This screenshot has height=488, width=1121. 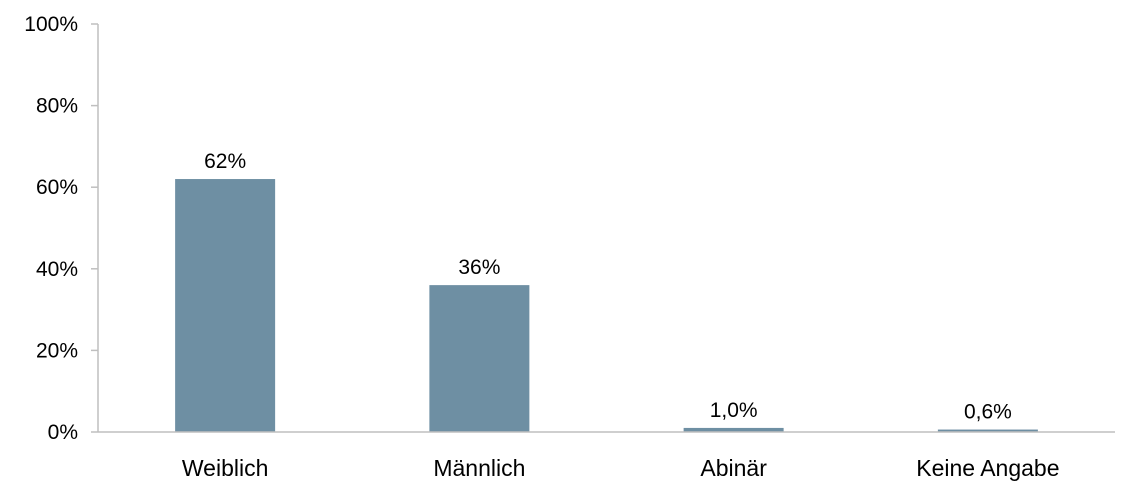 I want to click on x-tick-label: Keine Angabe, so click(x=987, y=468).